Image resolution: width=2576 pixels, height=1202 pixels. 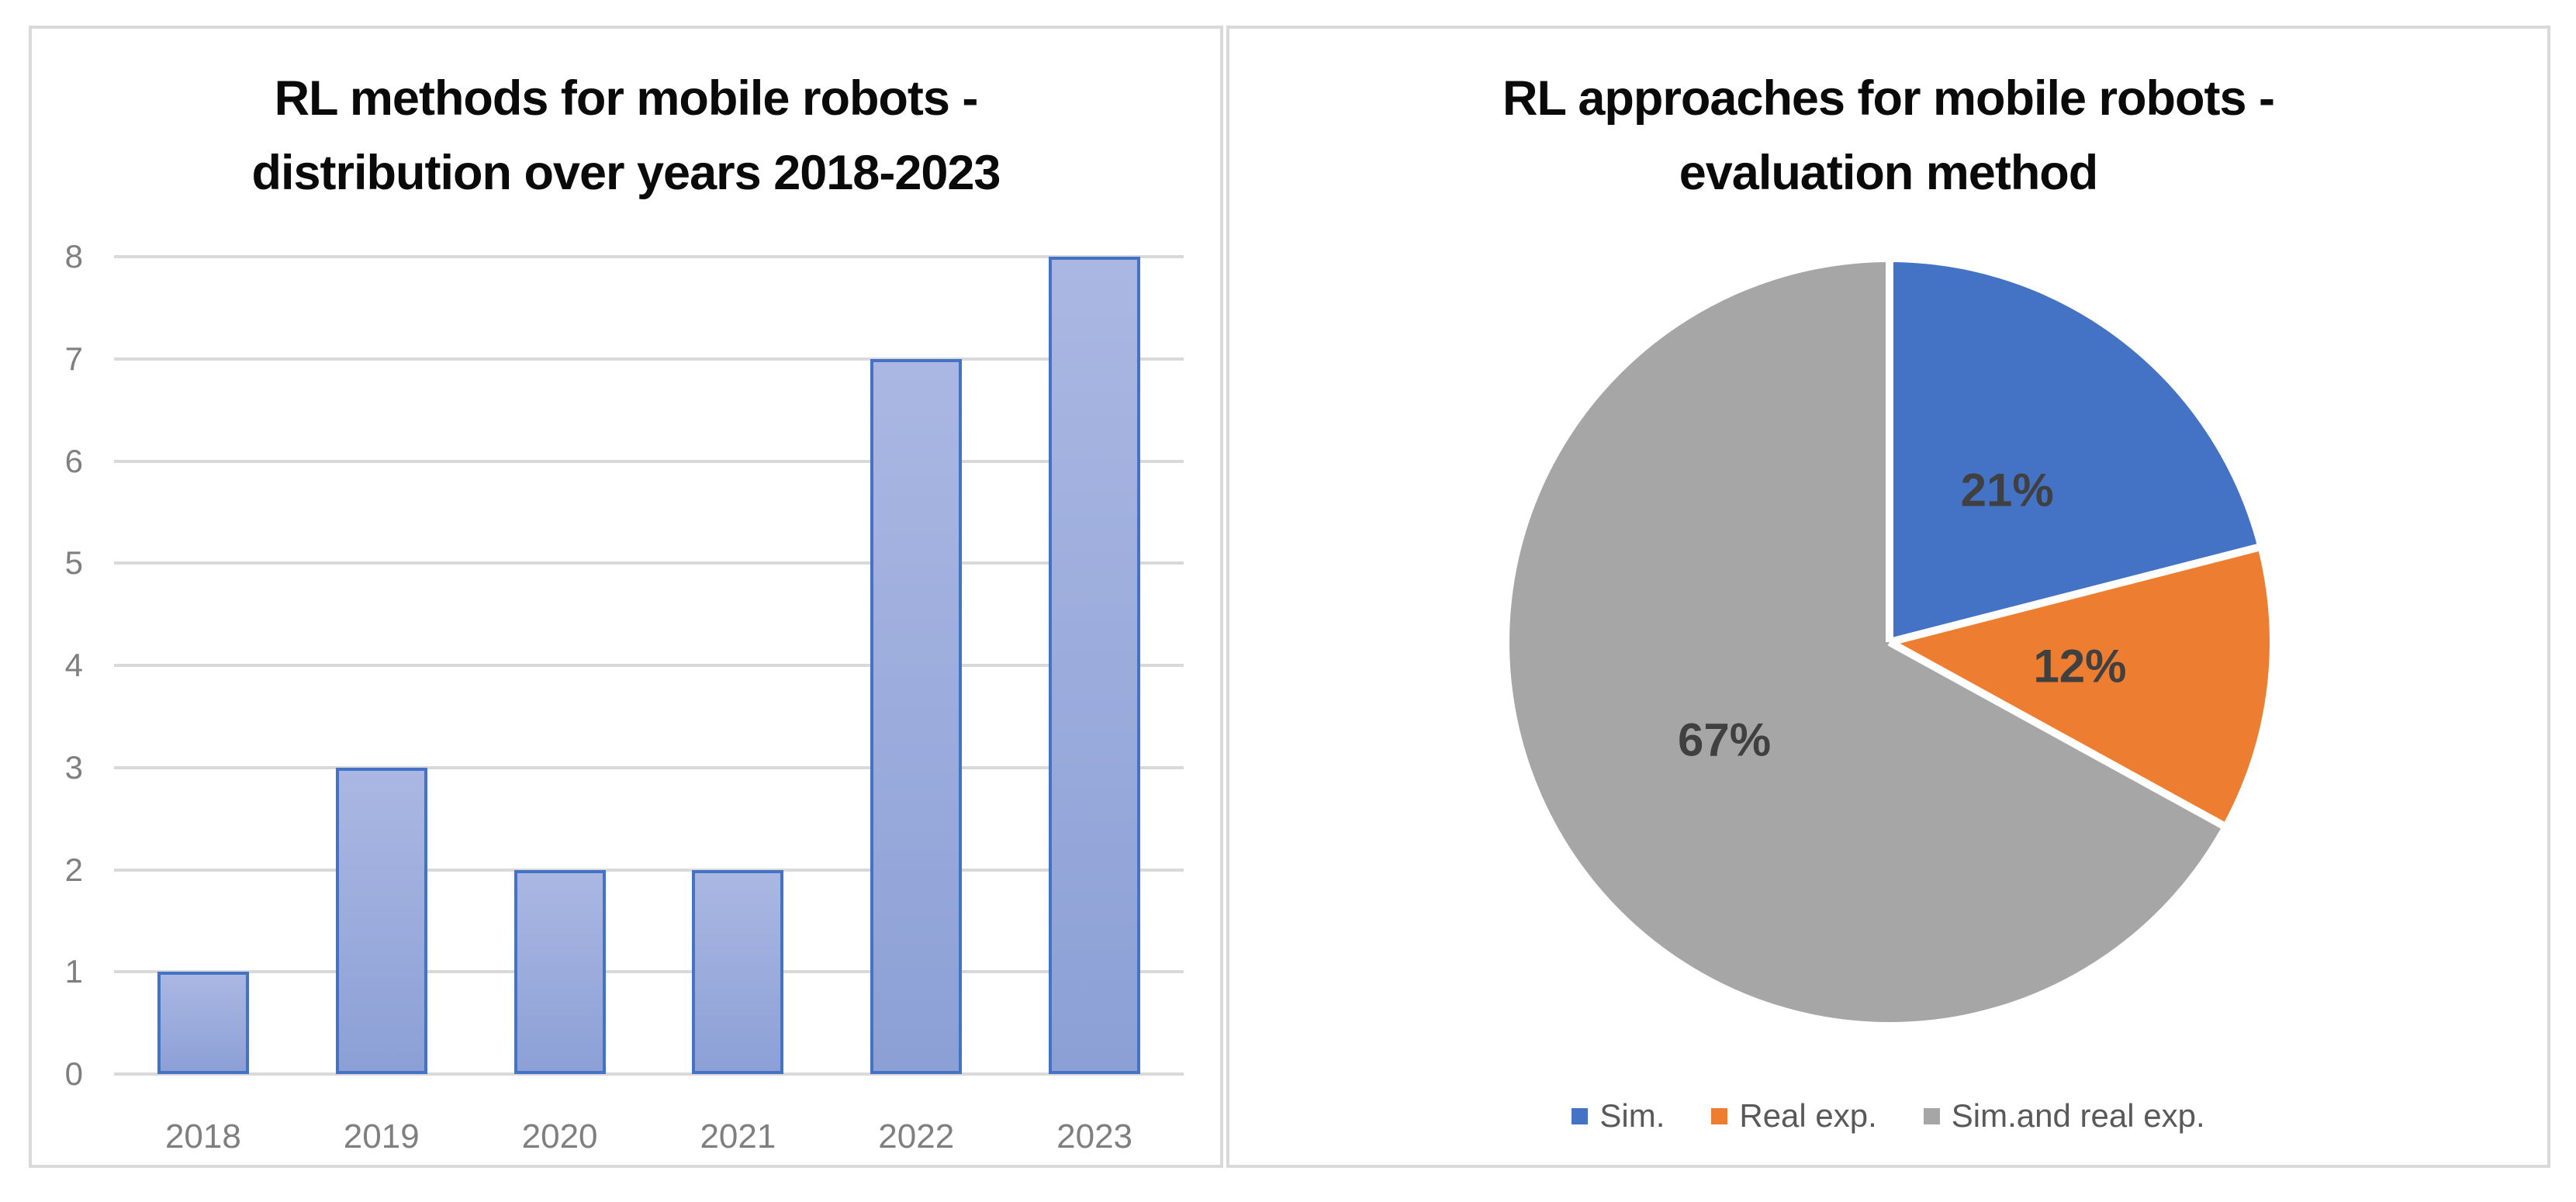 What do you see at coordinates (1632, 1115) in the screenshot?
I see `legend-label: Sim.` at bounding box center [1632, 1115].